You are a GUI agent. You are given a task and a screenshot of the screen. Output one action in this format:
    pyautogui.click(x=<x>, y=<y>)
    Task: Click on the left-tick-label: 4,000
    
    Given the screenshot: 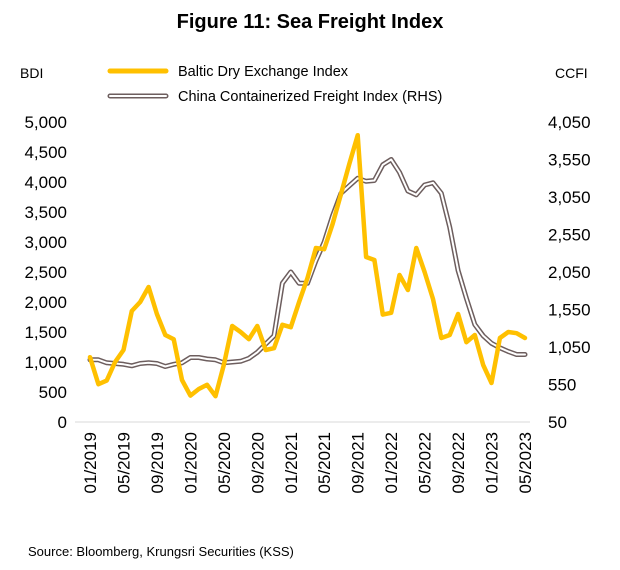 What is the action you would take?
    pyautogui.click(x=45, y=182)
    